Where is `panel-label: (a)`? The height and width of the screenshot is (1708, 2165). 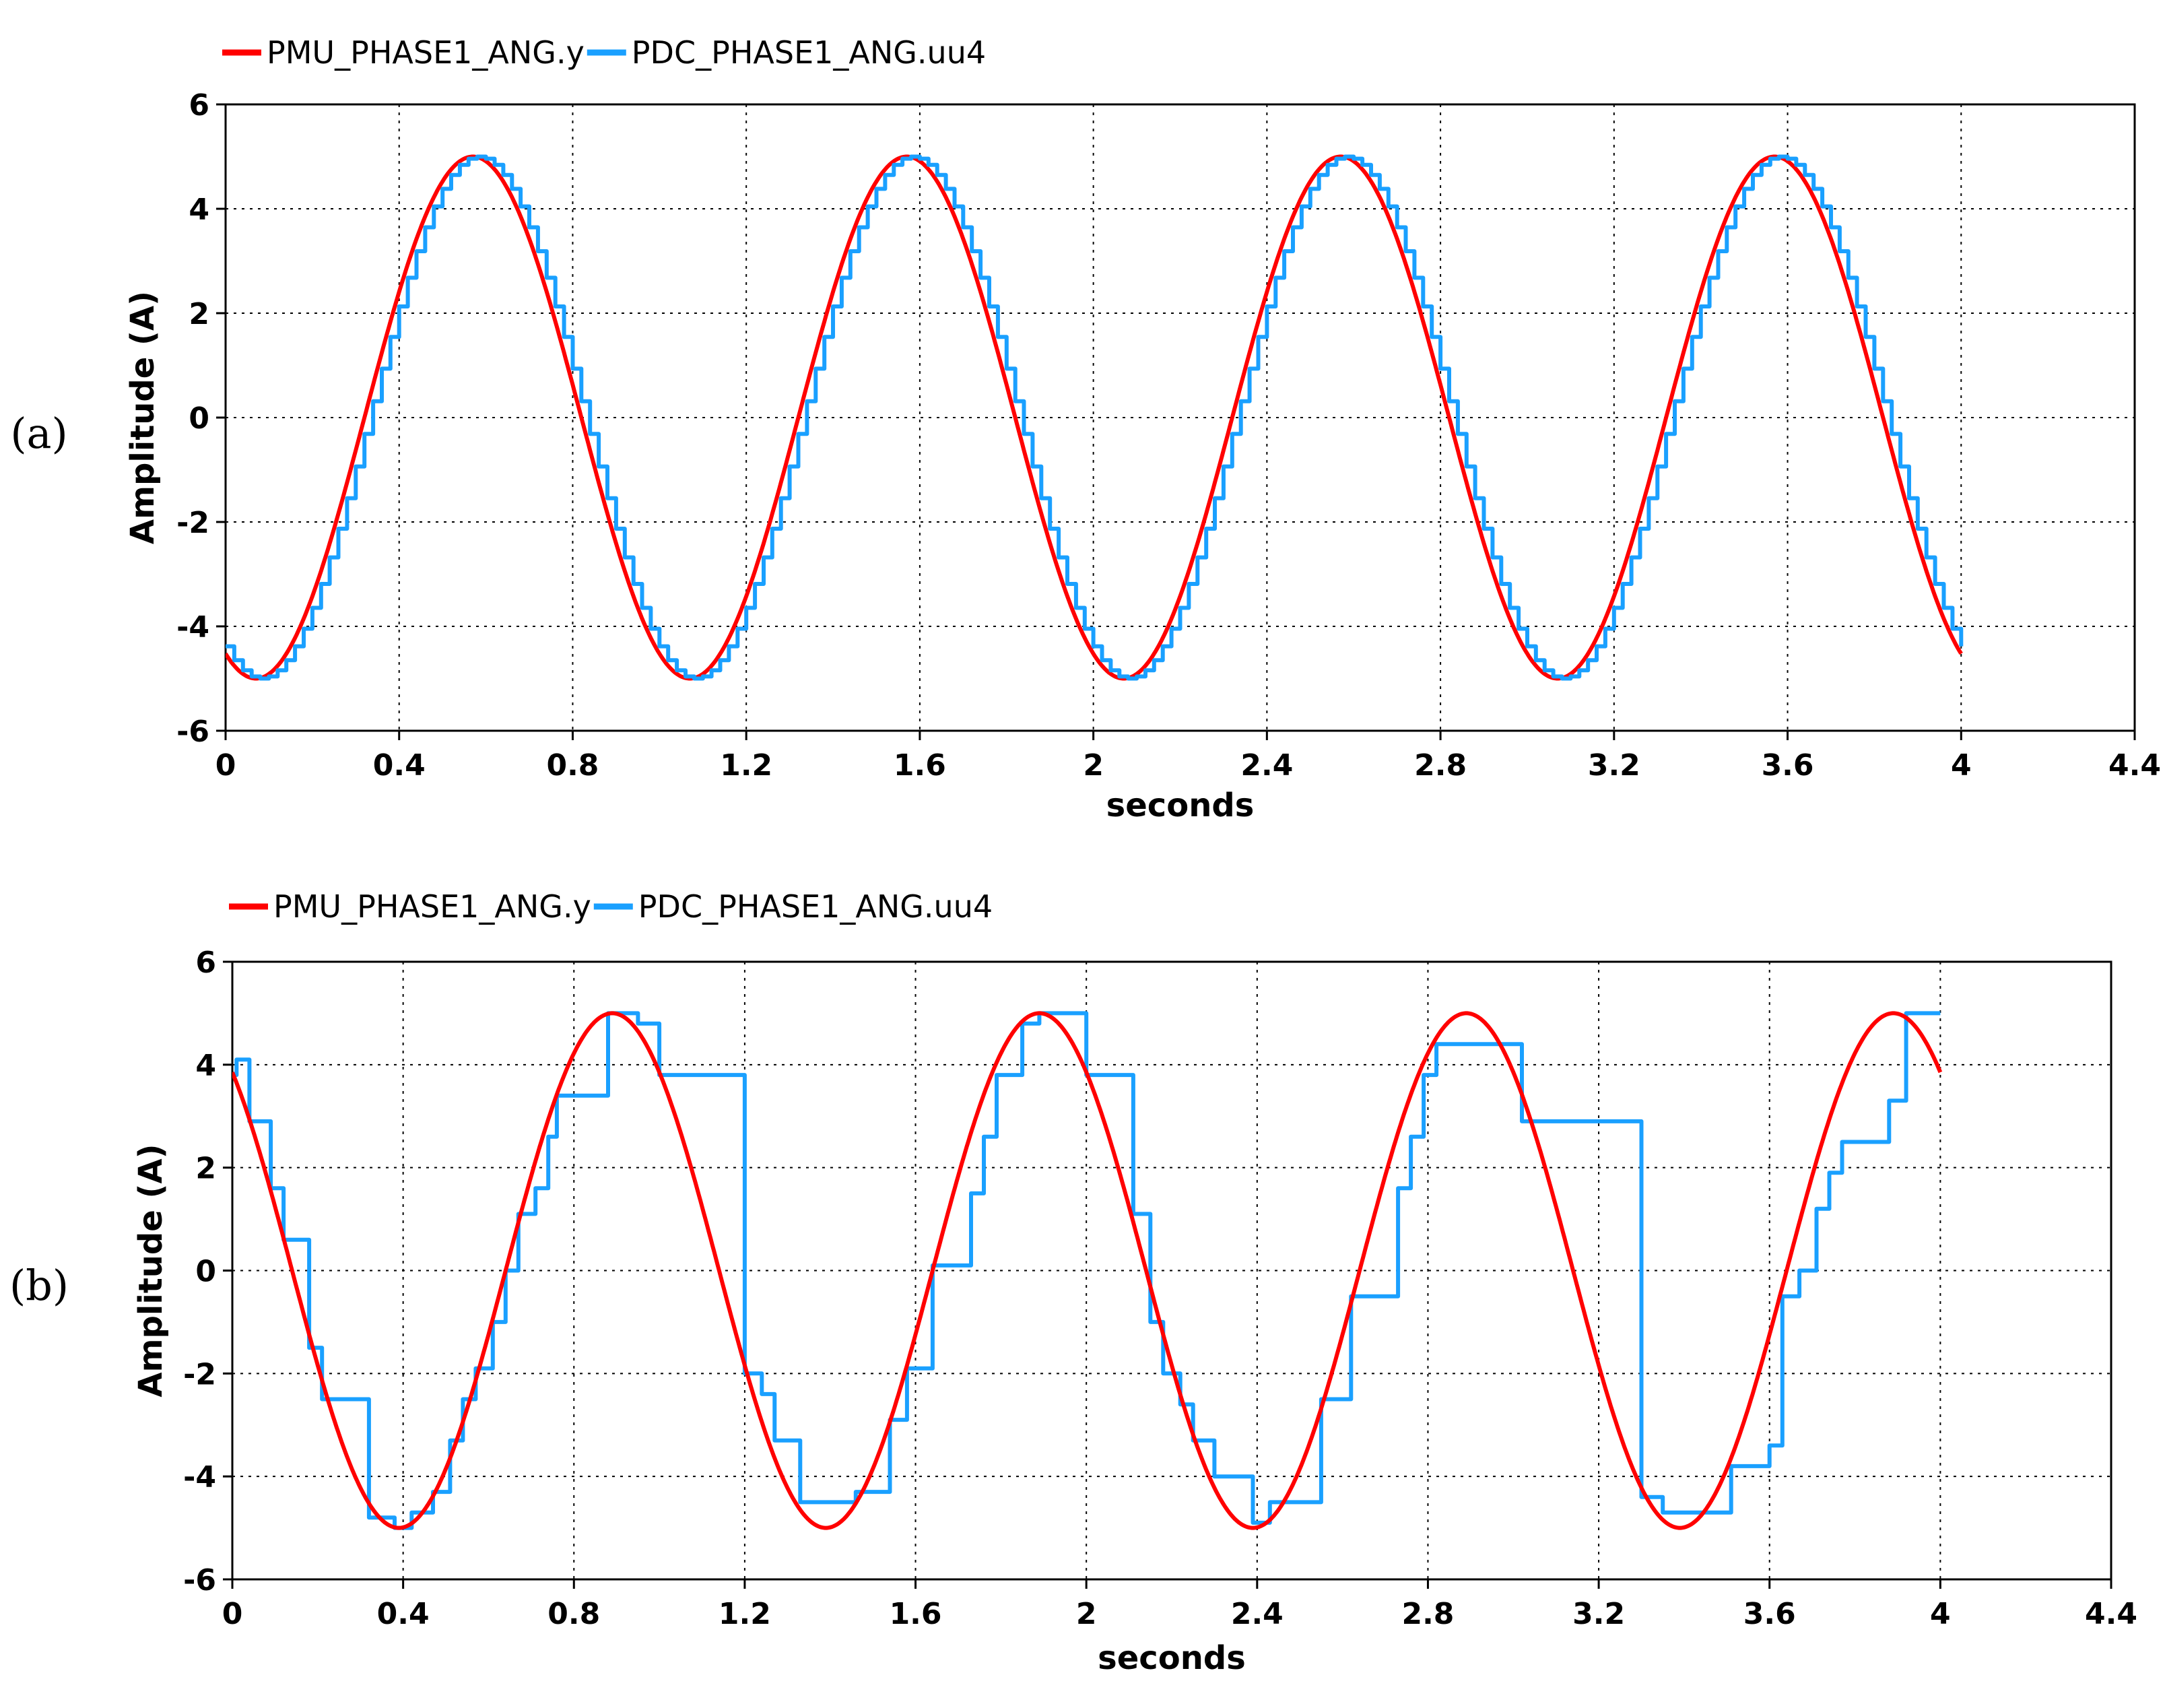
panel-label: (a) is located at coordinates (38, 433).